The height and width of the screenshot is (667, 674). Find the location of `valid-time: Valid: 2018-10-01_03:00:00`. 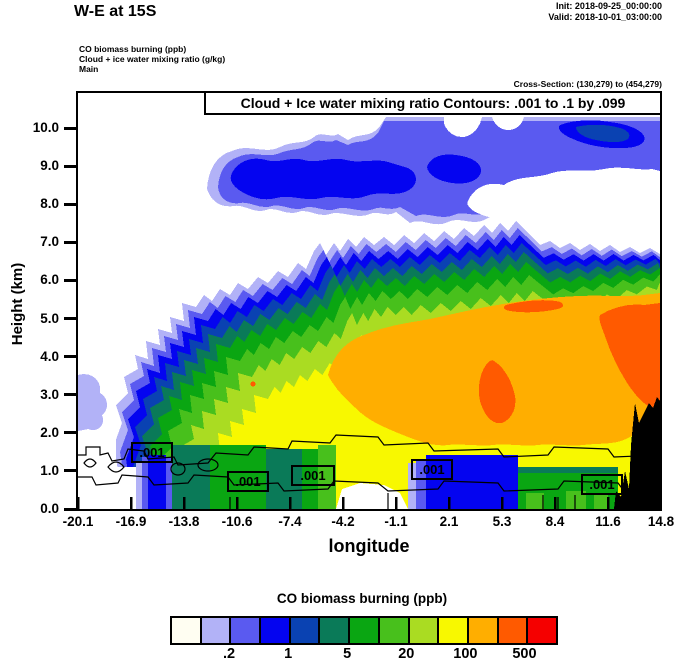

valid-time: Valid: 2018-10-01_03:00:00 is located at coordinates (605, 17).